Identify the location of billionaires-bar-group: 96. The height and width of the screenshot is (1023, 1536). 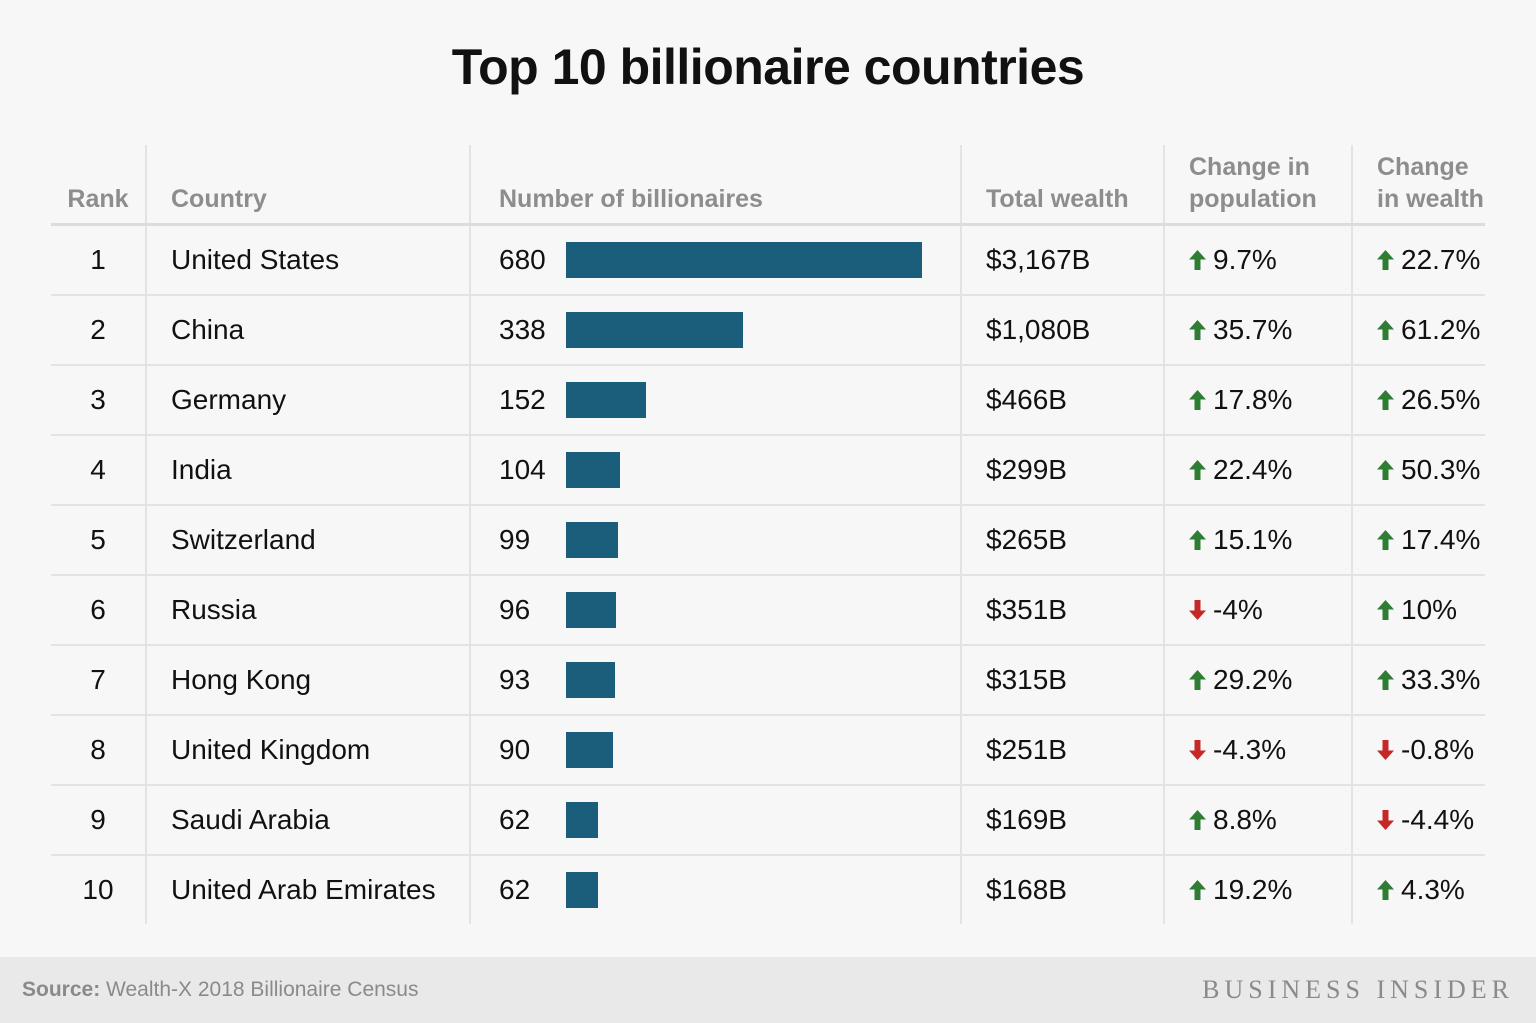
(729, 610).